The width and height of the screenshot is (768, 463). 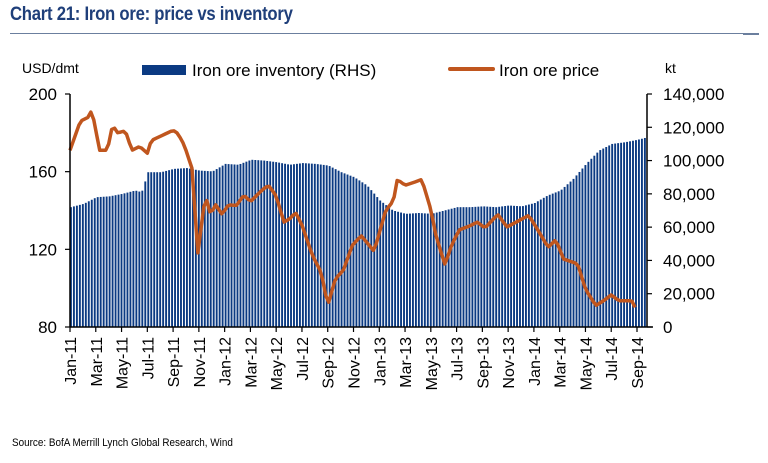 What do you see at coordinates (97, 362) in the screenshot?
I see `x-tick-label: Mar-11` at bounding box center [97, 362].